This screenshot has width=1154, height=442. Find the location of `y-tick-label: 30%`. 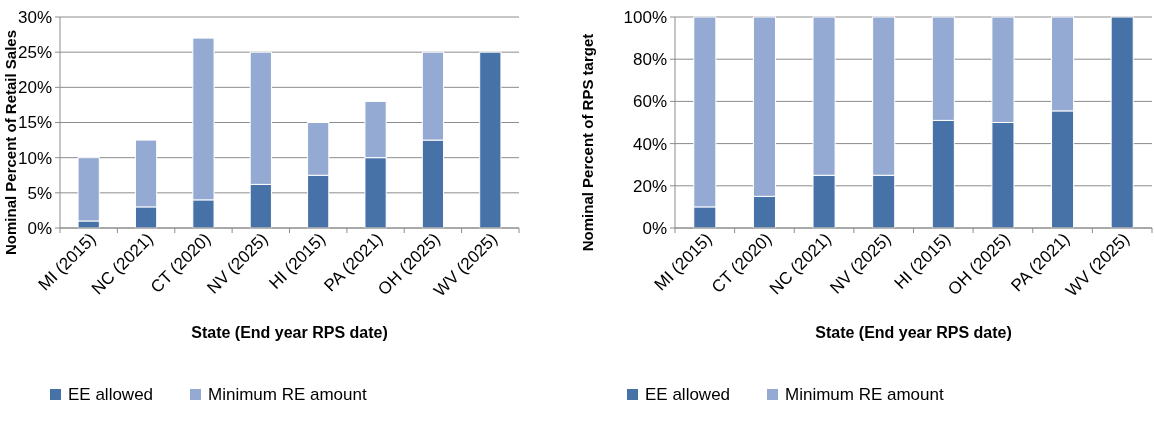

y-tick-label: 30% is located at coordinates (34, 17).